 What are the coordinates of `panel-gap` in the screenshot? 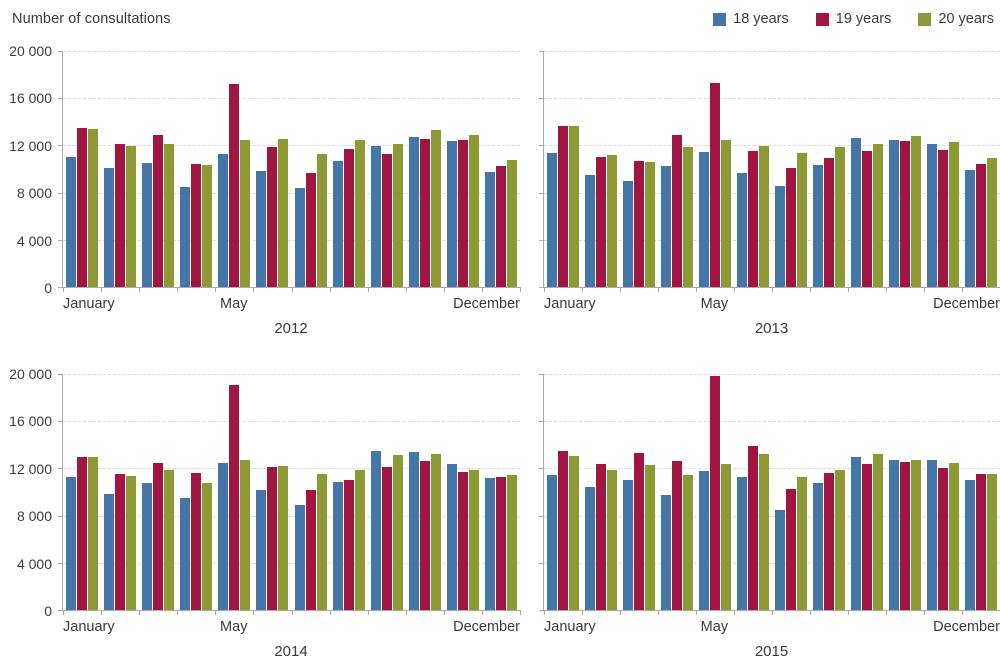 It's located at (531, 492).